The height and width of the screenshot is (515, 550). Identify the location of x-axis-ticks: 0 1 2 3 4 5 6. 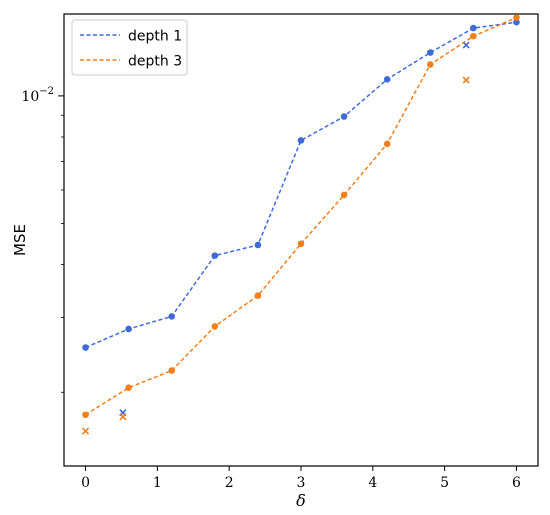
(301, 478).